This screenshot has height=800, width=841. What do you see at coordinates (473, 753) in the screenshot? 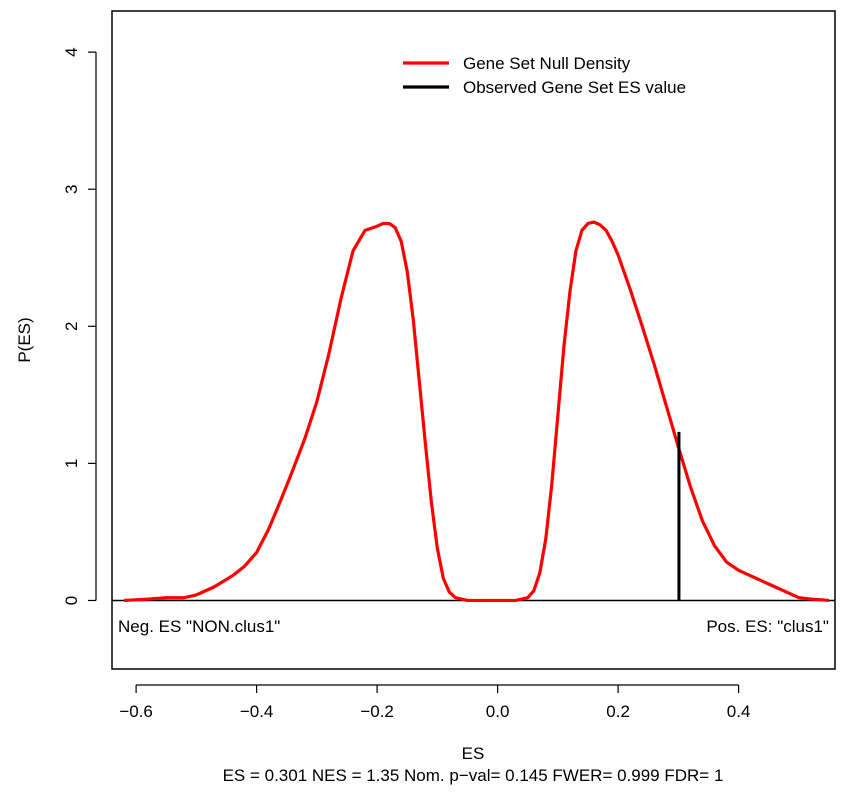
I see `x-axis-label: ES` at bounding box center [473, 753].